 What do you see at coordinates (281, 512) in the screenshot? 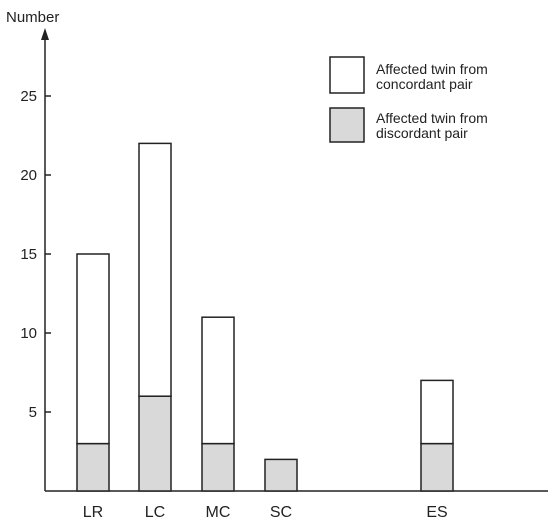
I see `x-tick-label-sc: SC` at bounding box center [281, 512].